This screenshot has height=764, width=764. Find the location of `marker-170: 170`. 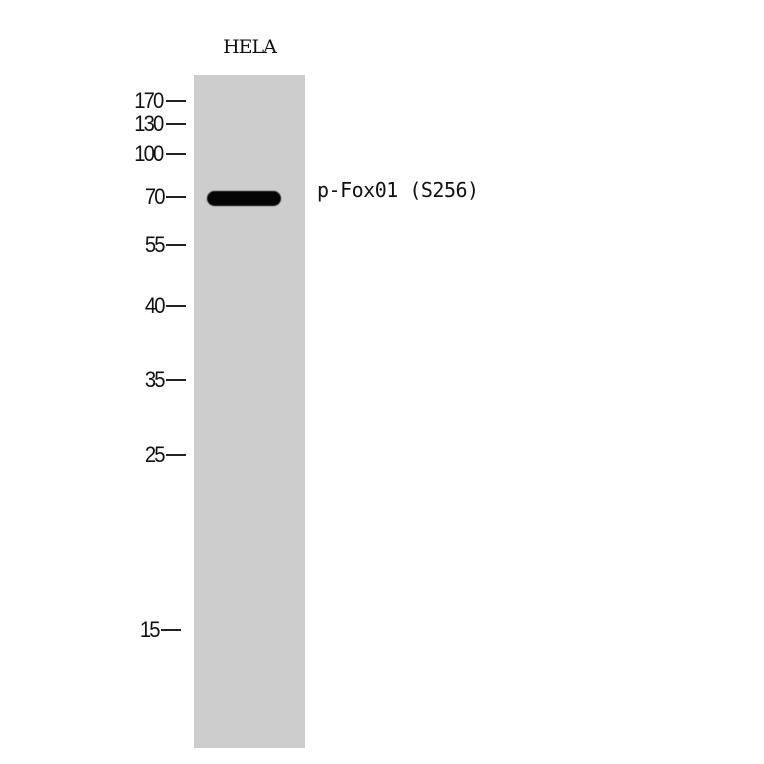

marker-170: 170 is located at coordinates (133, 100).